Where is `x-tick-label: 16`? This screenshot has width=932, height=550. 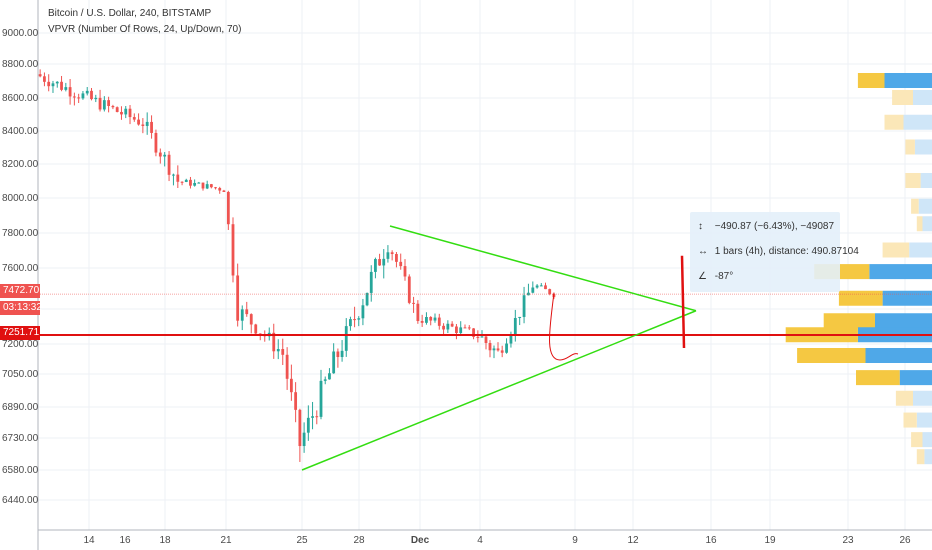 x-tick-label: 16 is located at coordinates (125, 540).